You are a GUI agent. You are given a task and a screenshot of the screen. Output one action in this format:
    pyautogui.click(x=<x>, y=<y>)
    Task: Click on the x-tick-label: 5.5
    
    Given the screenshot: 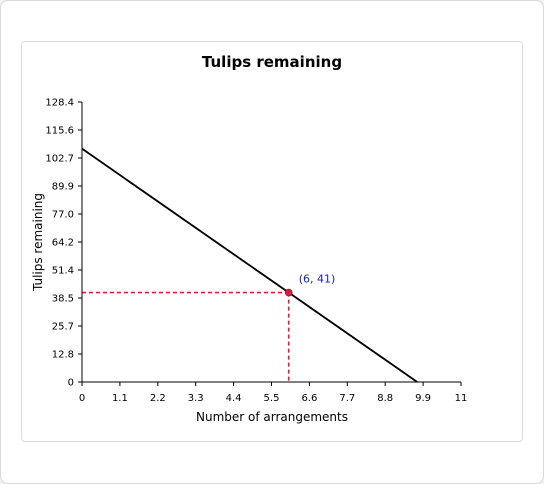 What is the action you would take?
    pyautogui.click(x=272, y=398)
    